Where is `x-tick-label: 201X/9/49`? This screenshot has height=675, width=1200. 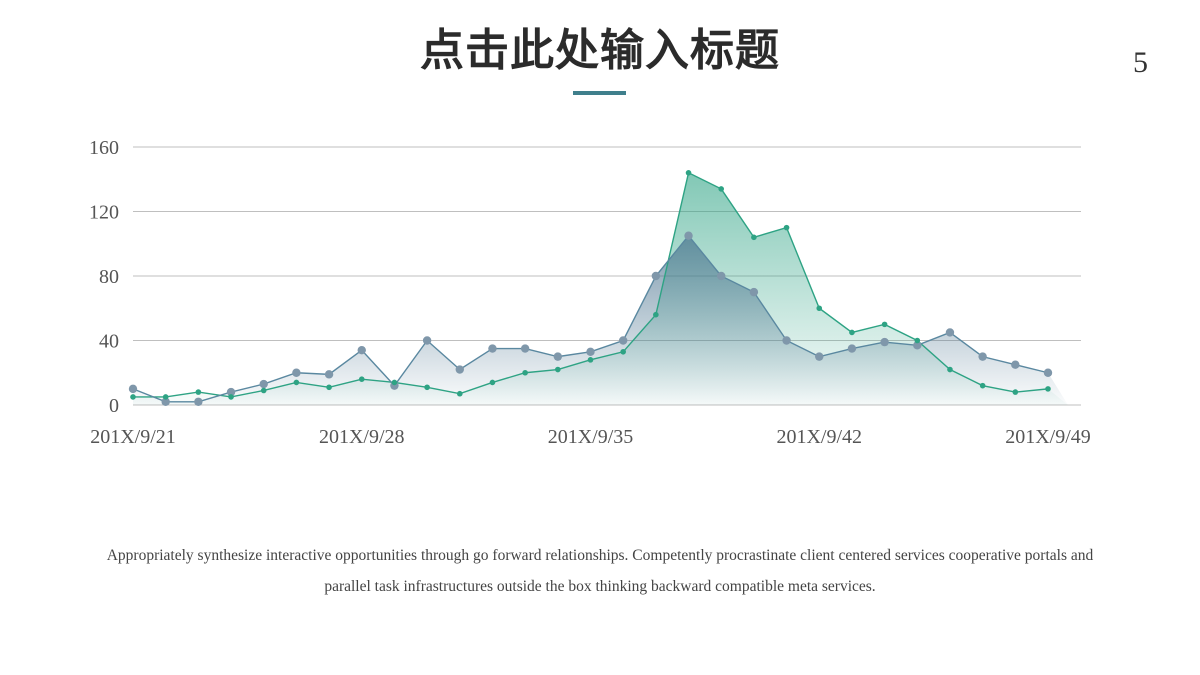 x-tick-label: 201X/9/49 is located at coordinates (1048, 437).